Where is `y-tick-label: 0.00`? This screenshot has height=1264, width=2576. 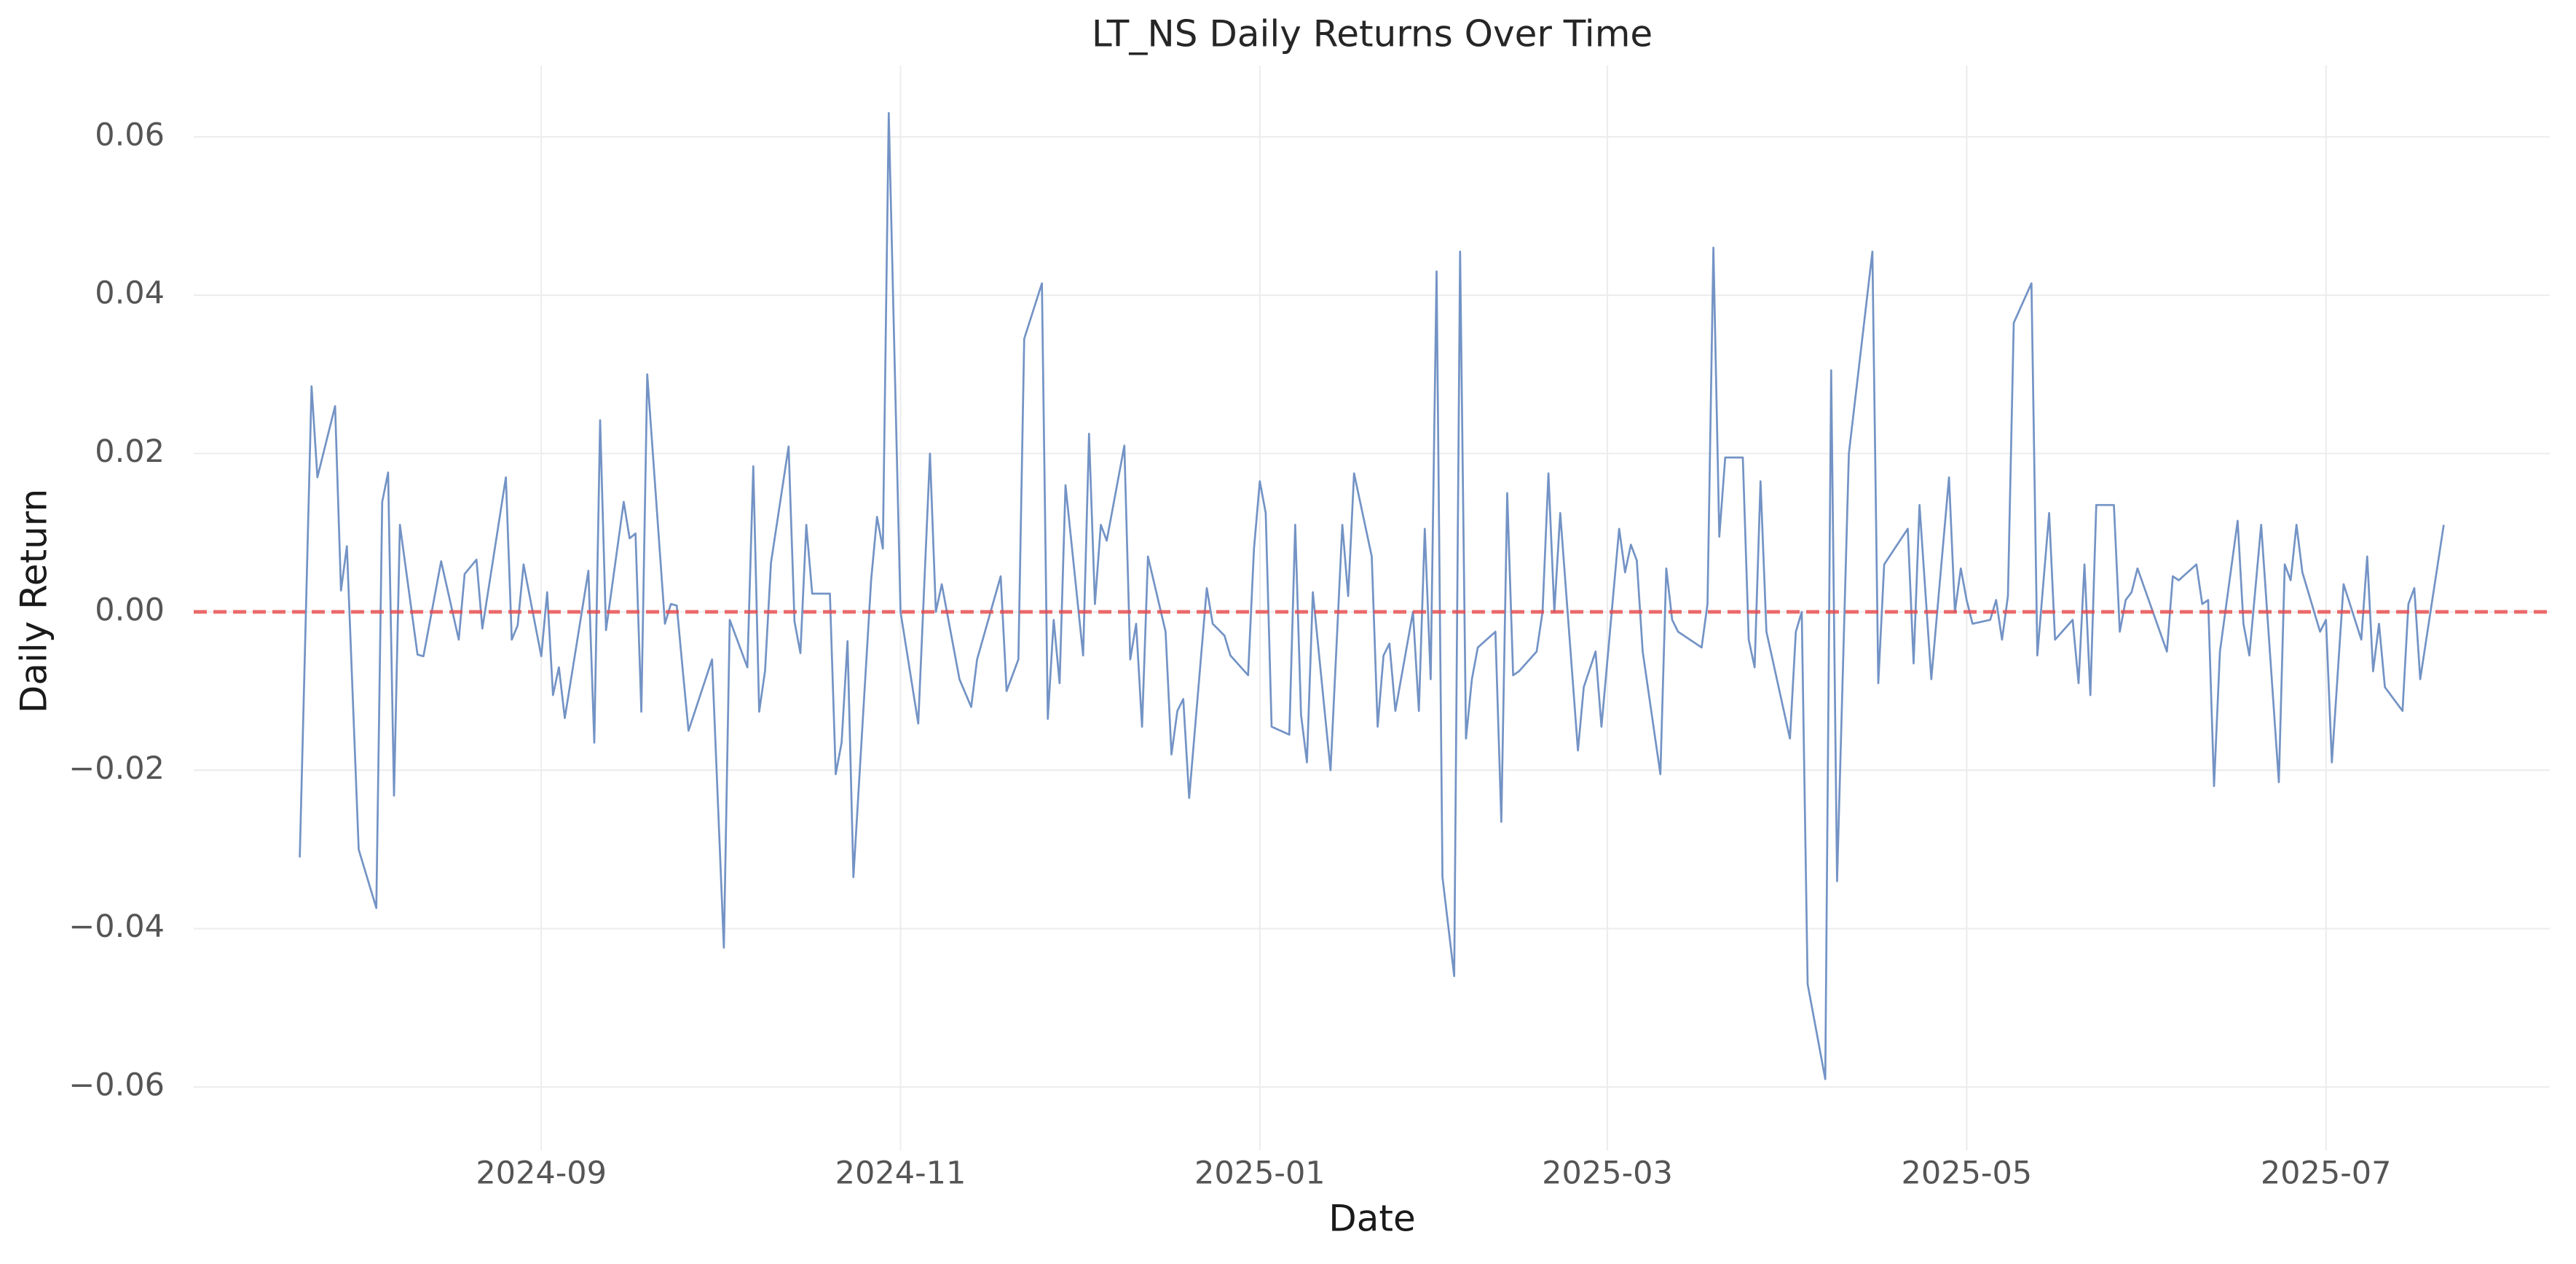
y-tick-label: 0.00 is located at coordinates (130, 610).